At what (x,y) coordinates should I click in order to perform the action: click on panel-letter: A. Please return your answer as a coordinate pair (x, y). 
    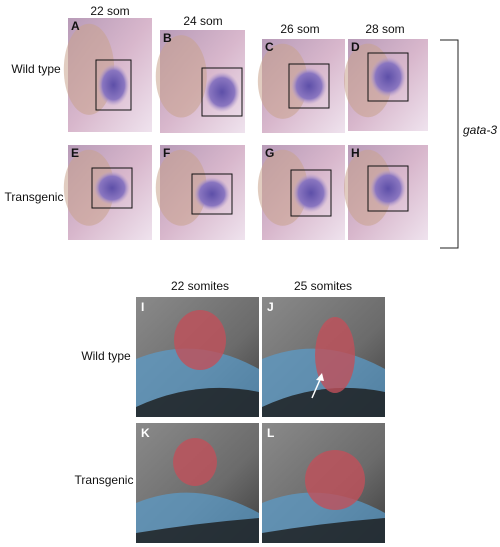
    Looking at the image, I should click on (75, 26).